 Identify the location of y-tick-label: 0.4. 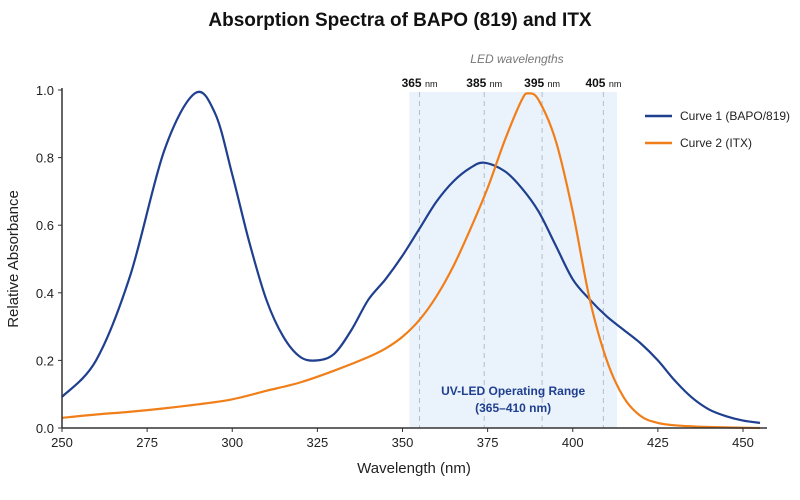
(45, 293).